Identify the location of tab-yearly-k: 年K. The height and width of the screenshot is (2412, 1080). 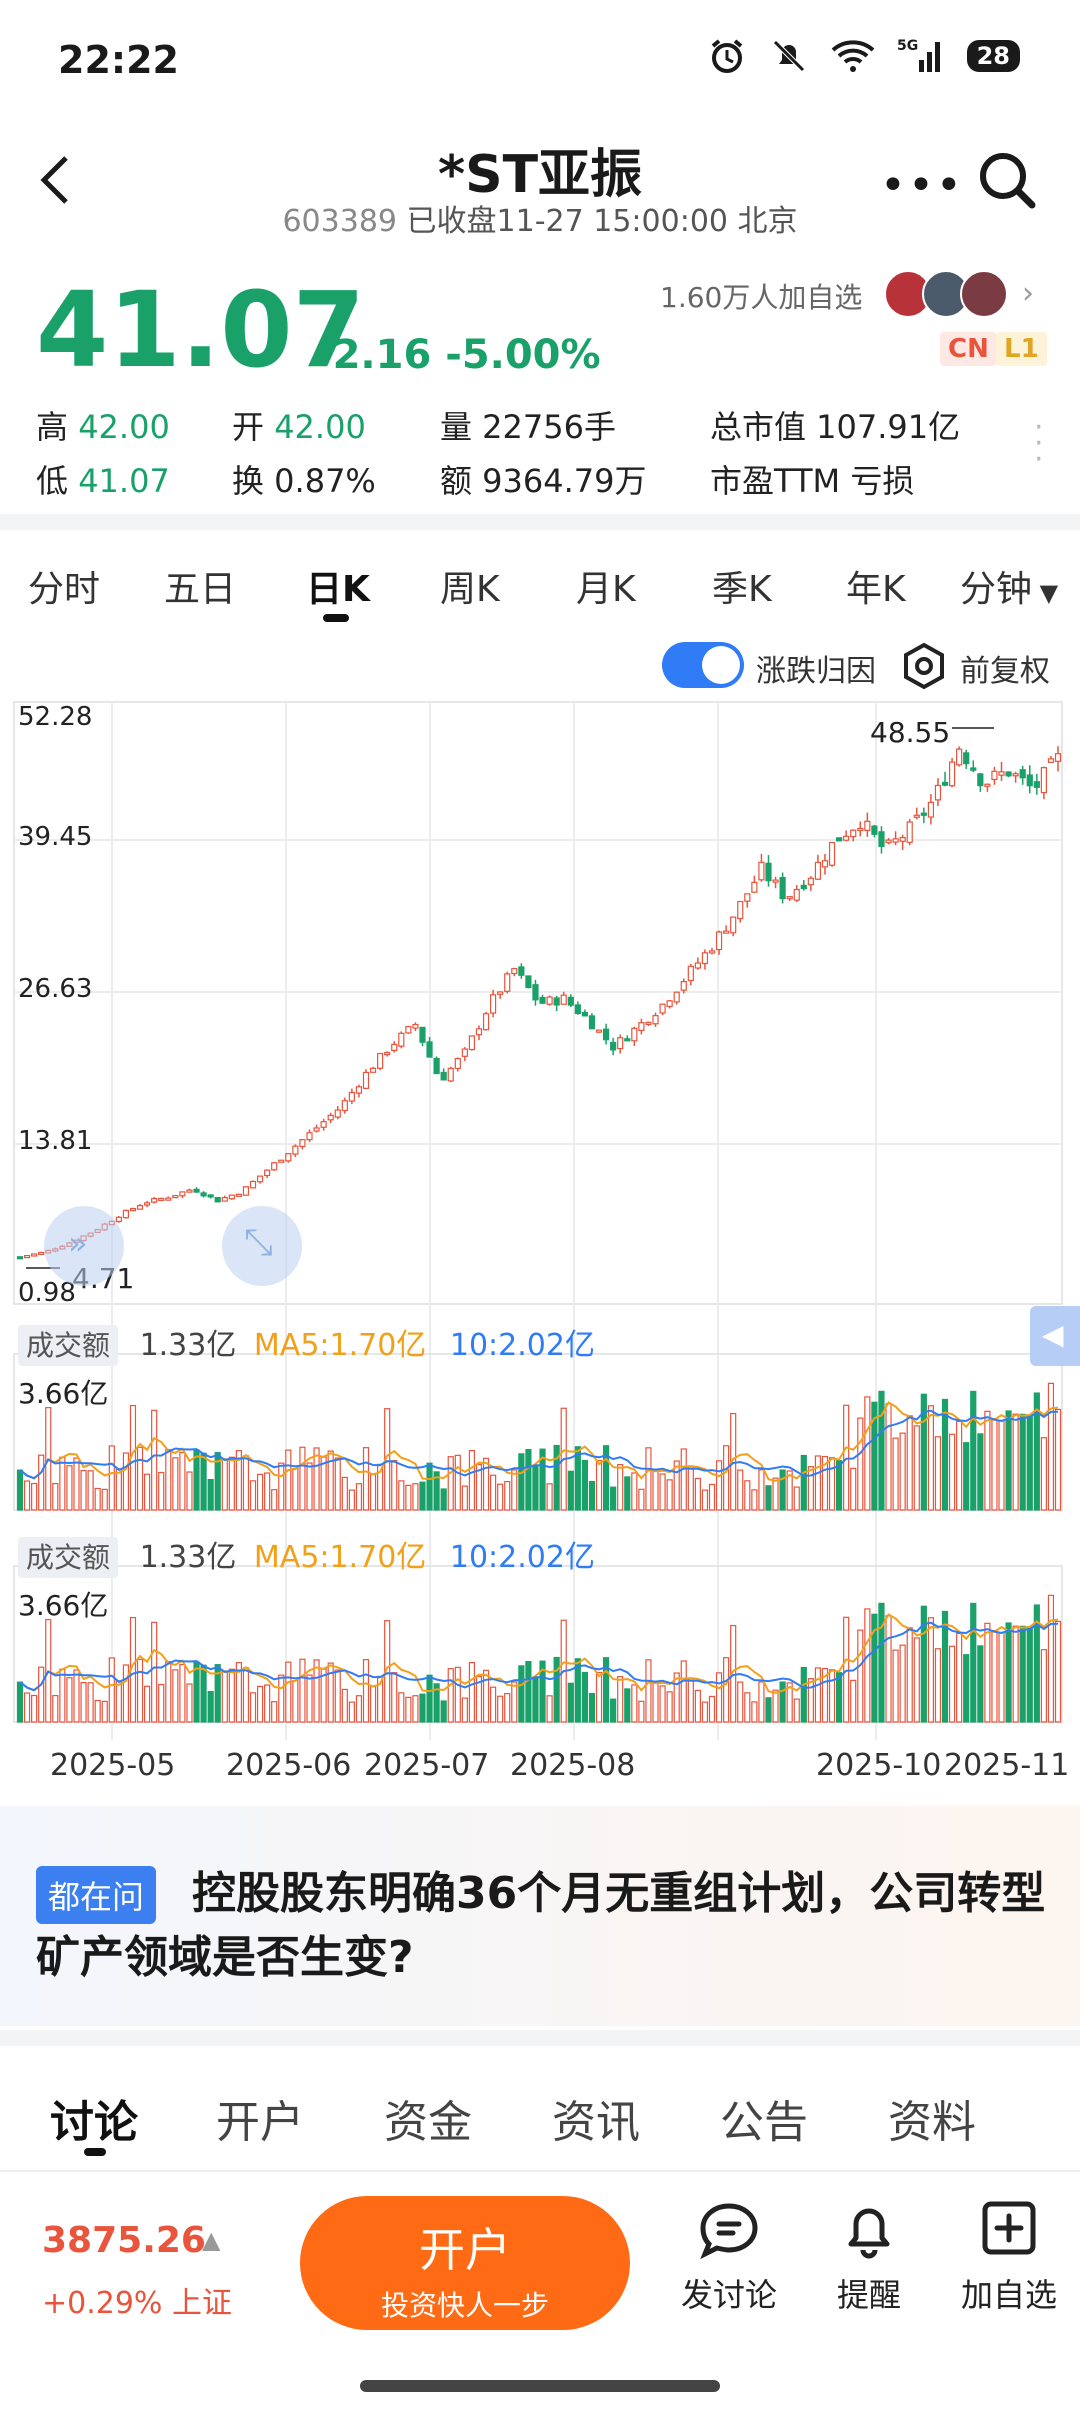
(876, 589).